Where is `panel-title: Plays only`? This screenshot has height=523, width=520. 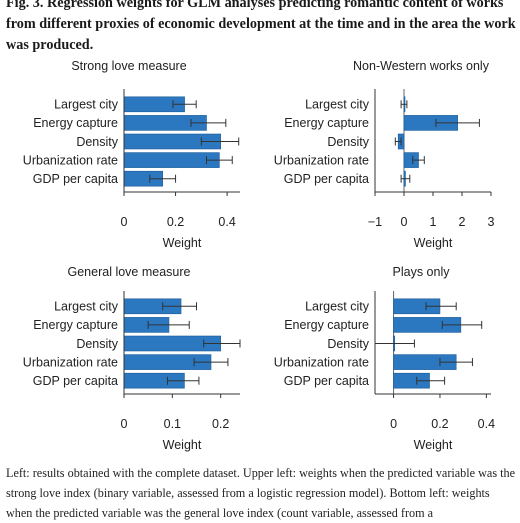
panel-title: Plays only is located at coordinates (422, 272).